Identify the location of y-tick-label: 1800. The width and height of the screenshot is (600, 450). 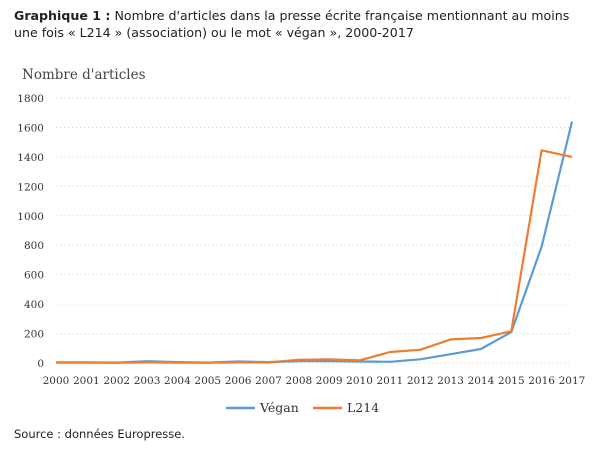
(30, 99).